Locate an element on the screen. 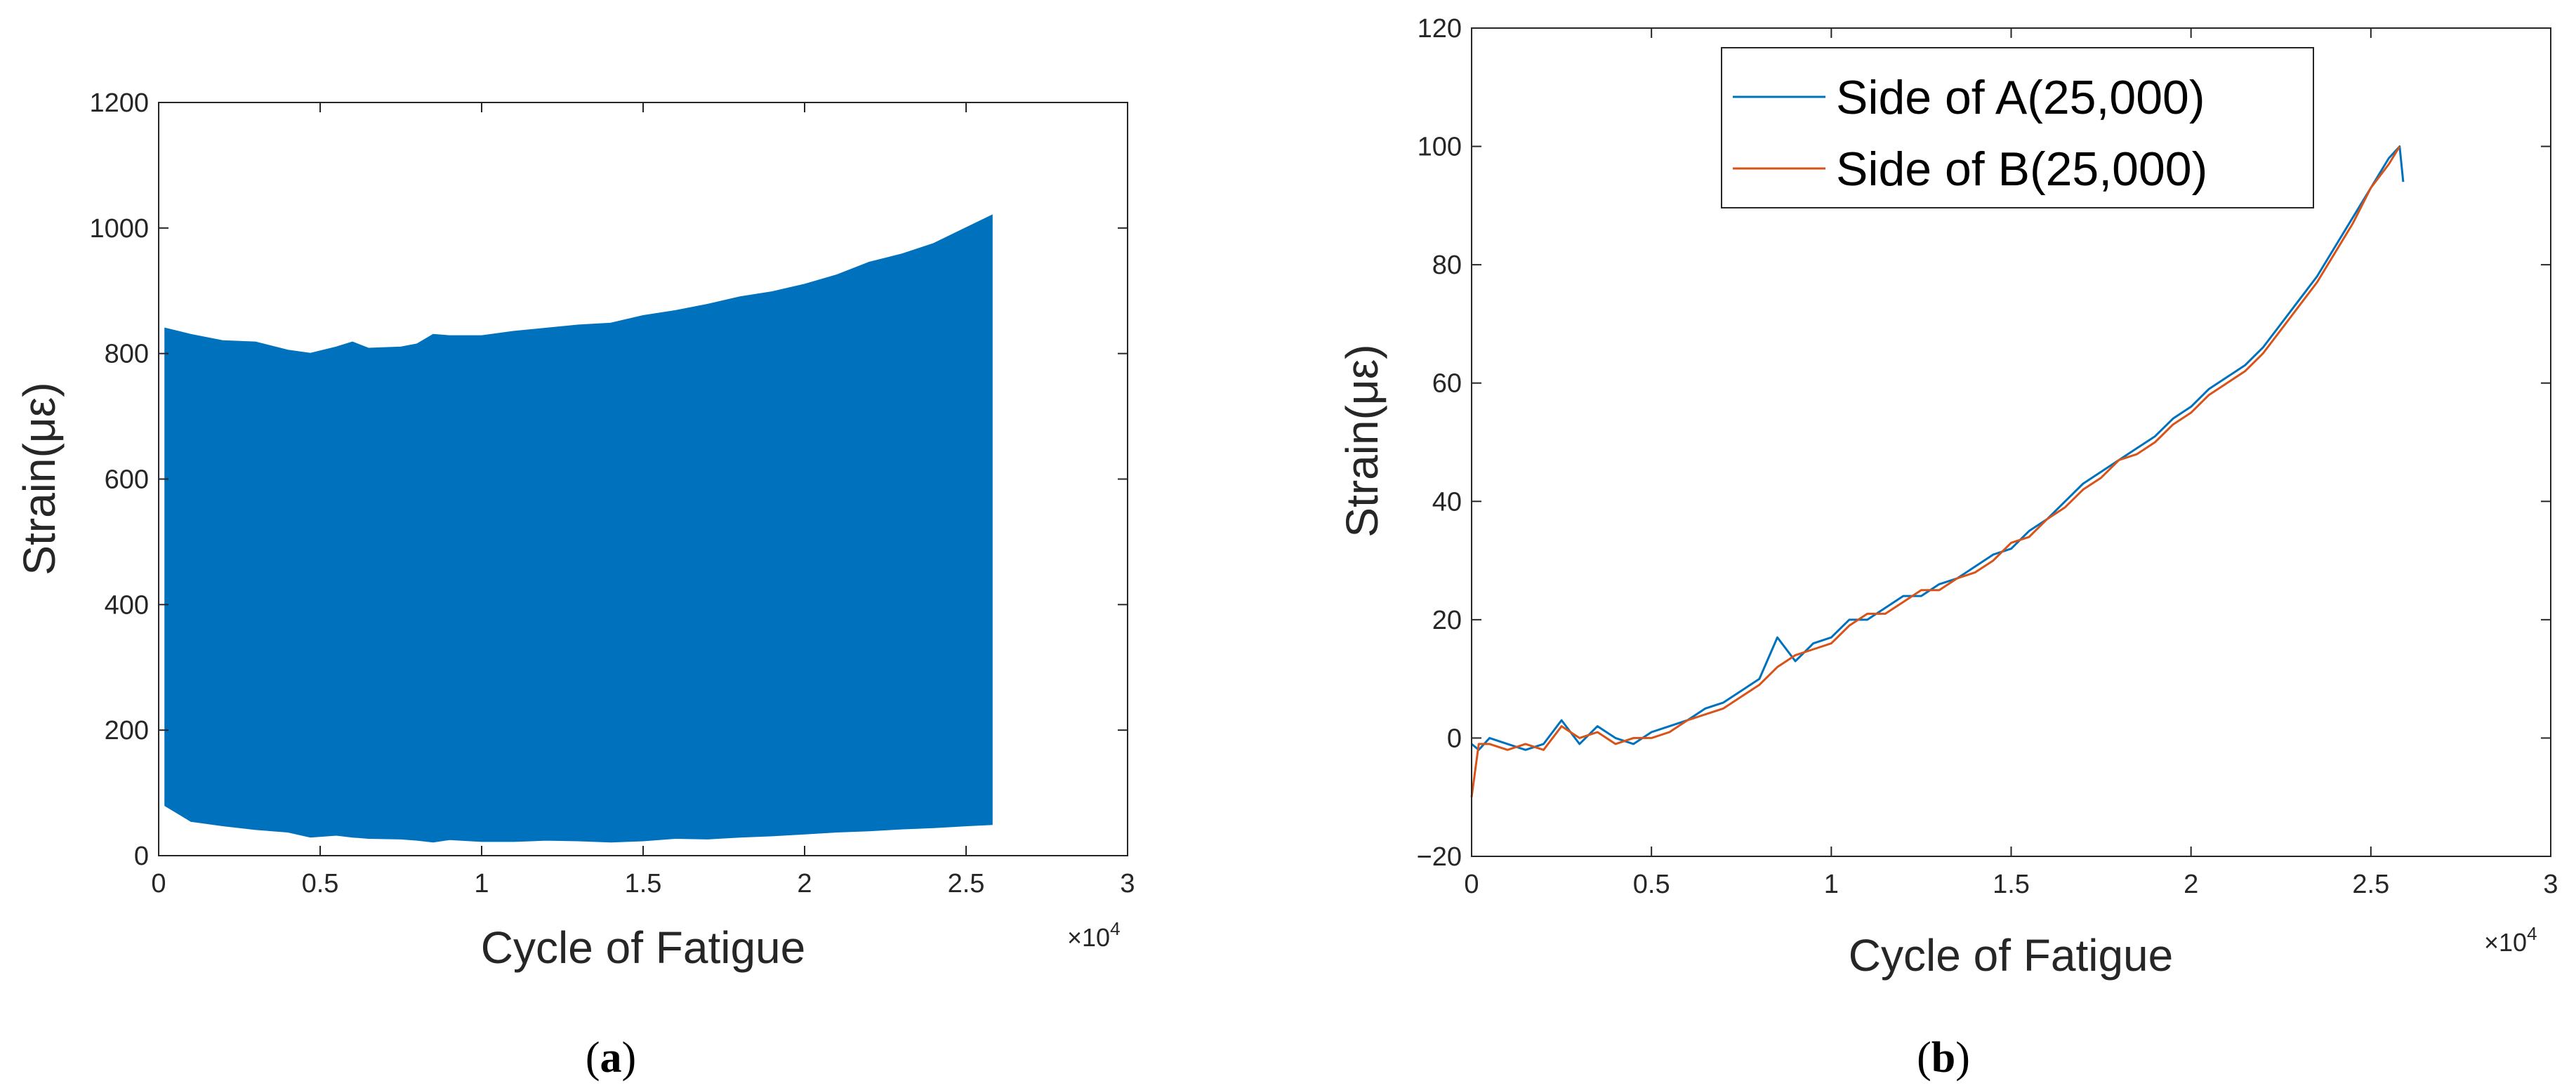  plot-a-ytick-label: 200 is located at coordinates (127, 730).